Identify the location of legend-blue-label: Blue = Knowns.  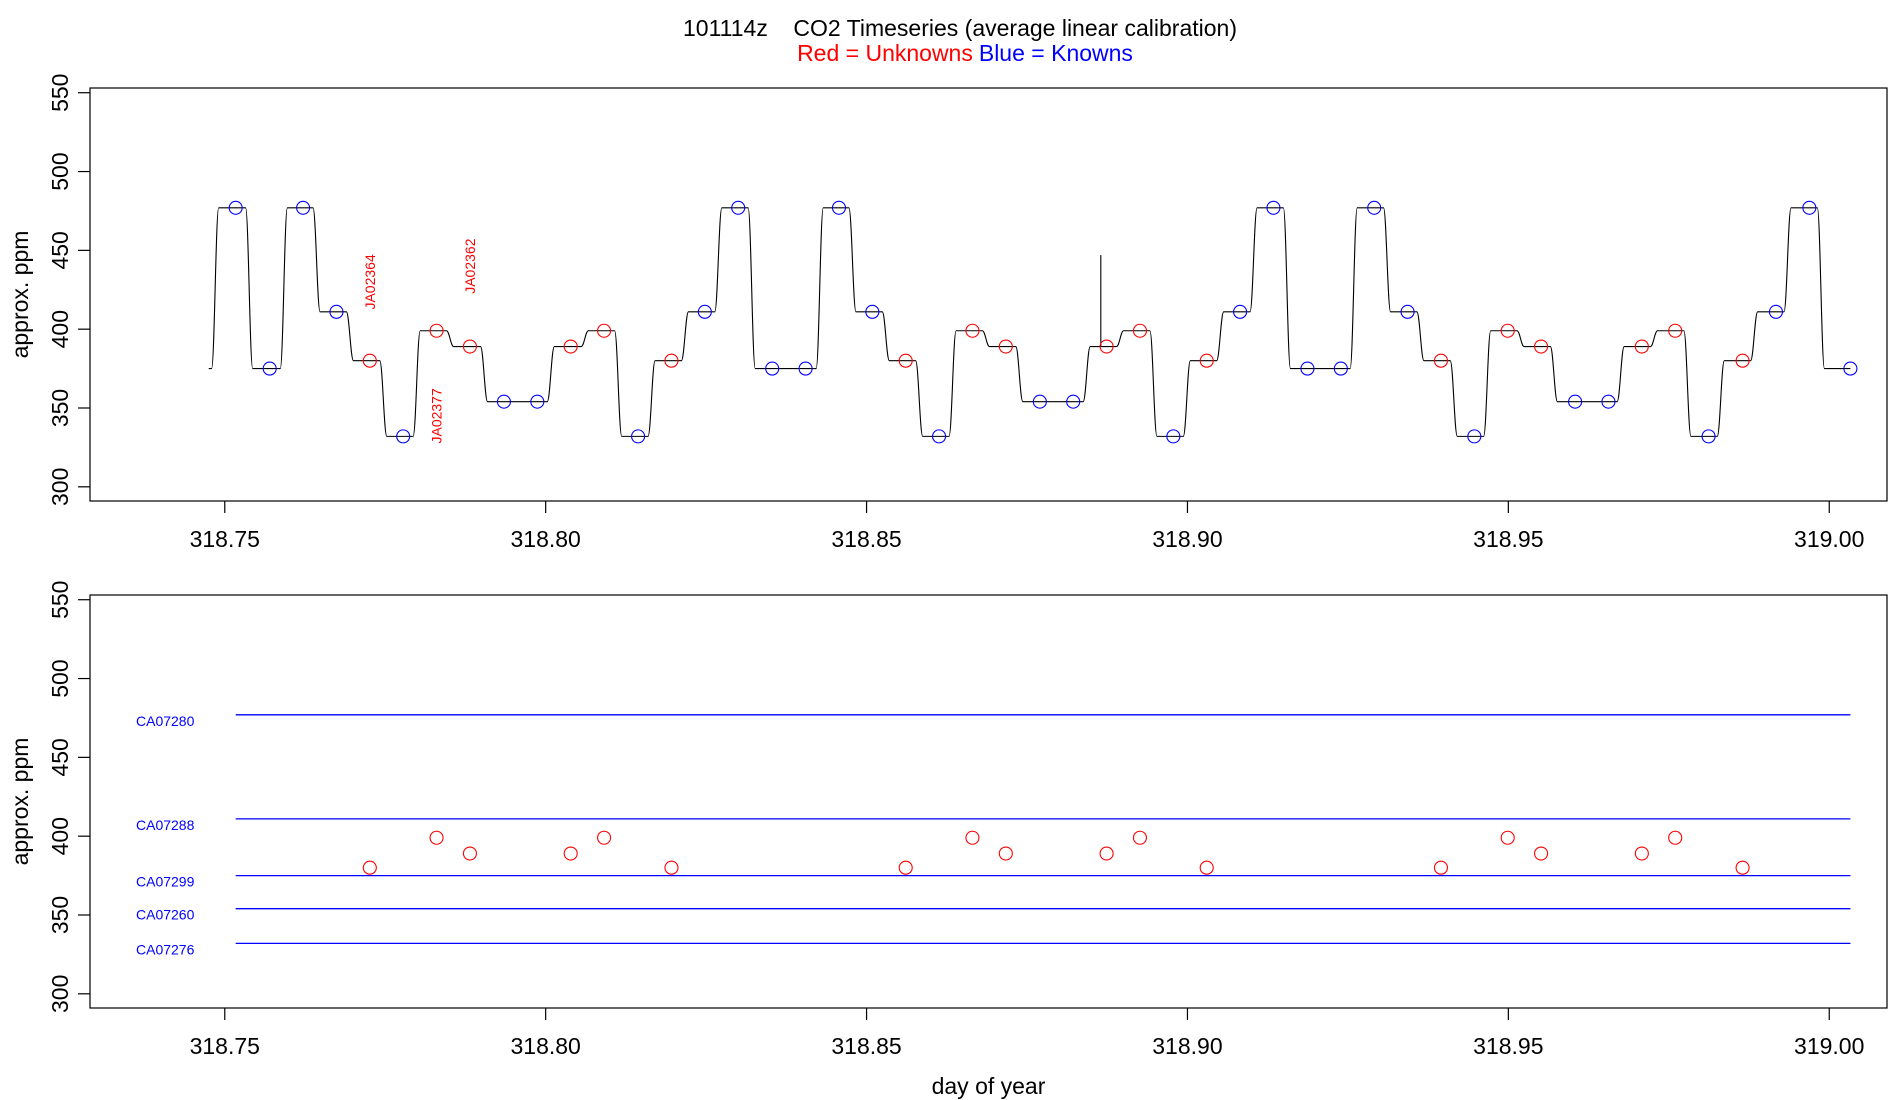
(1056, 53).